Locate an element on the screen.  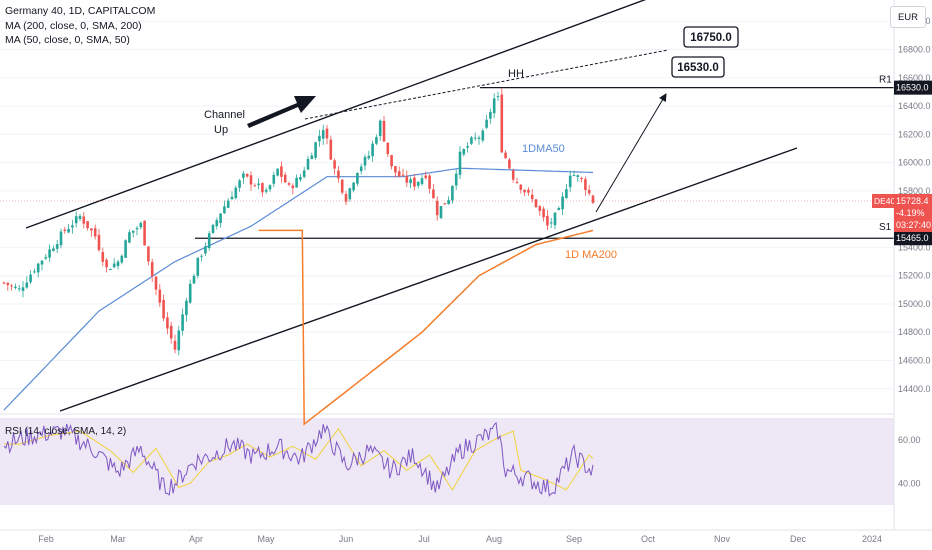
price-tick-label: 16600.0 is located at coordinates (914, 78).